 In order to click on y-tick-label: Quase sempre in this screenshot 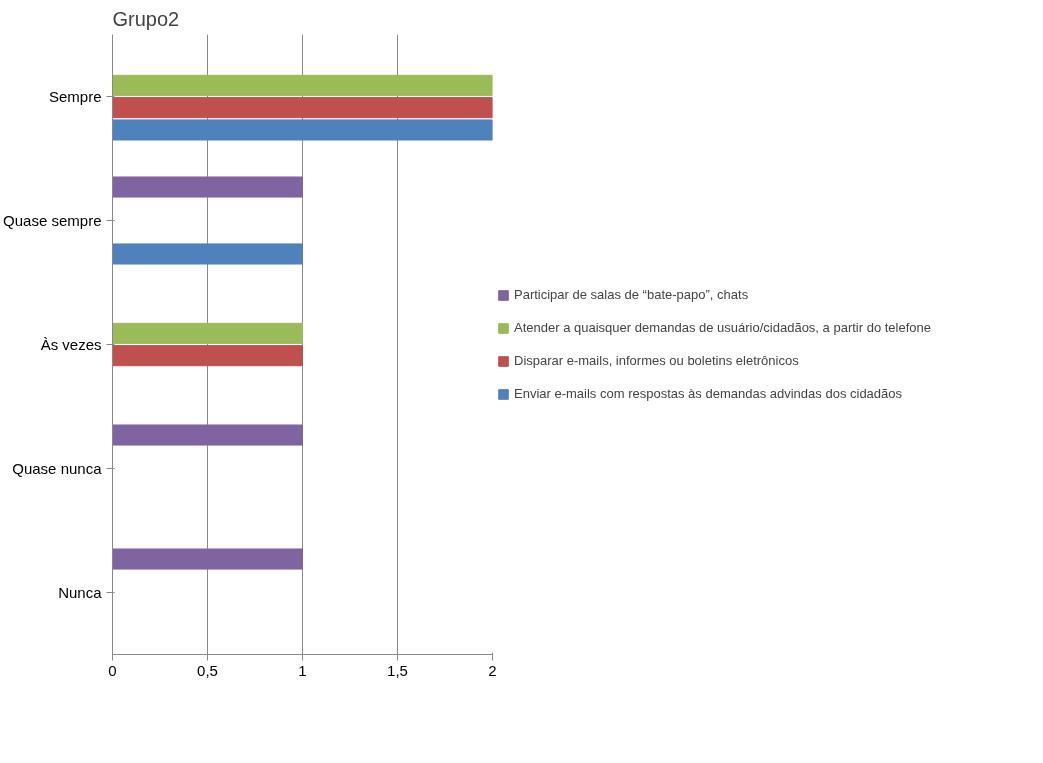, I will do `click(52, 220)`.